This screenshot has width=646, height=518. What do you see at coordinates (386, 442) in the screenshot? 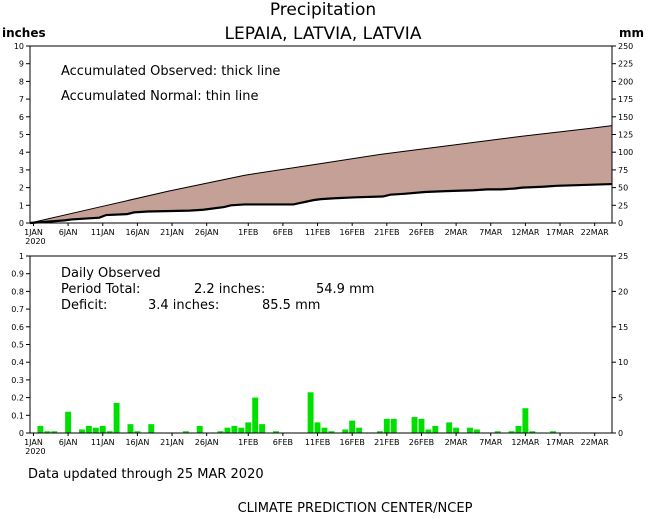
I see `daily-x-tick-label: 21FEB` at bounding box center [386, 442].